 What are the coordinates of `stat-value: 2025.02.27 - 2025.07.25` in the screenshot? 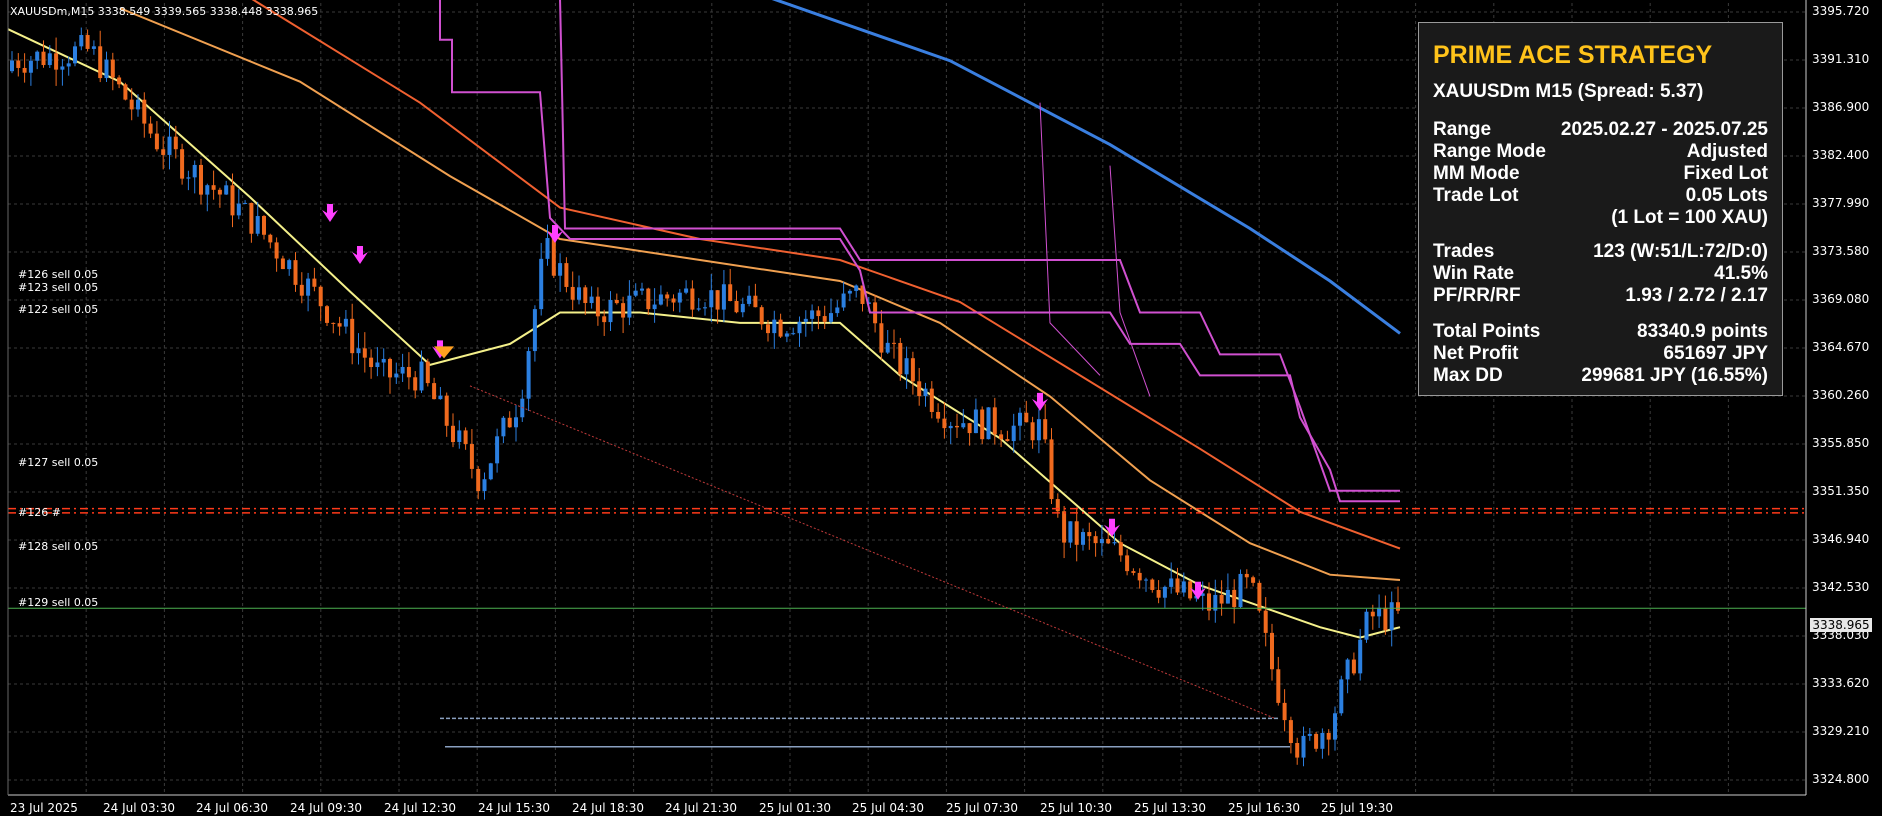 It's located at (1664, 129).